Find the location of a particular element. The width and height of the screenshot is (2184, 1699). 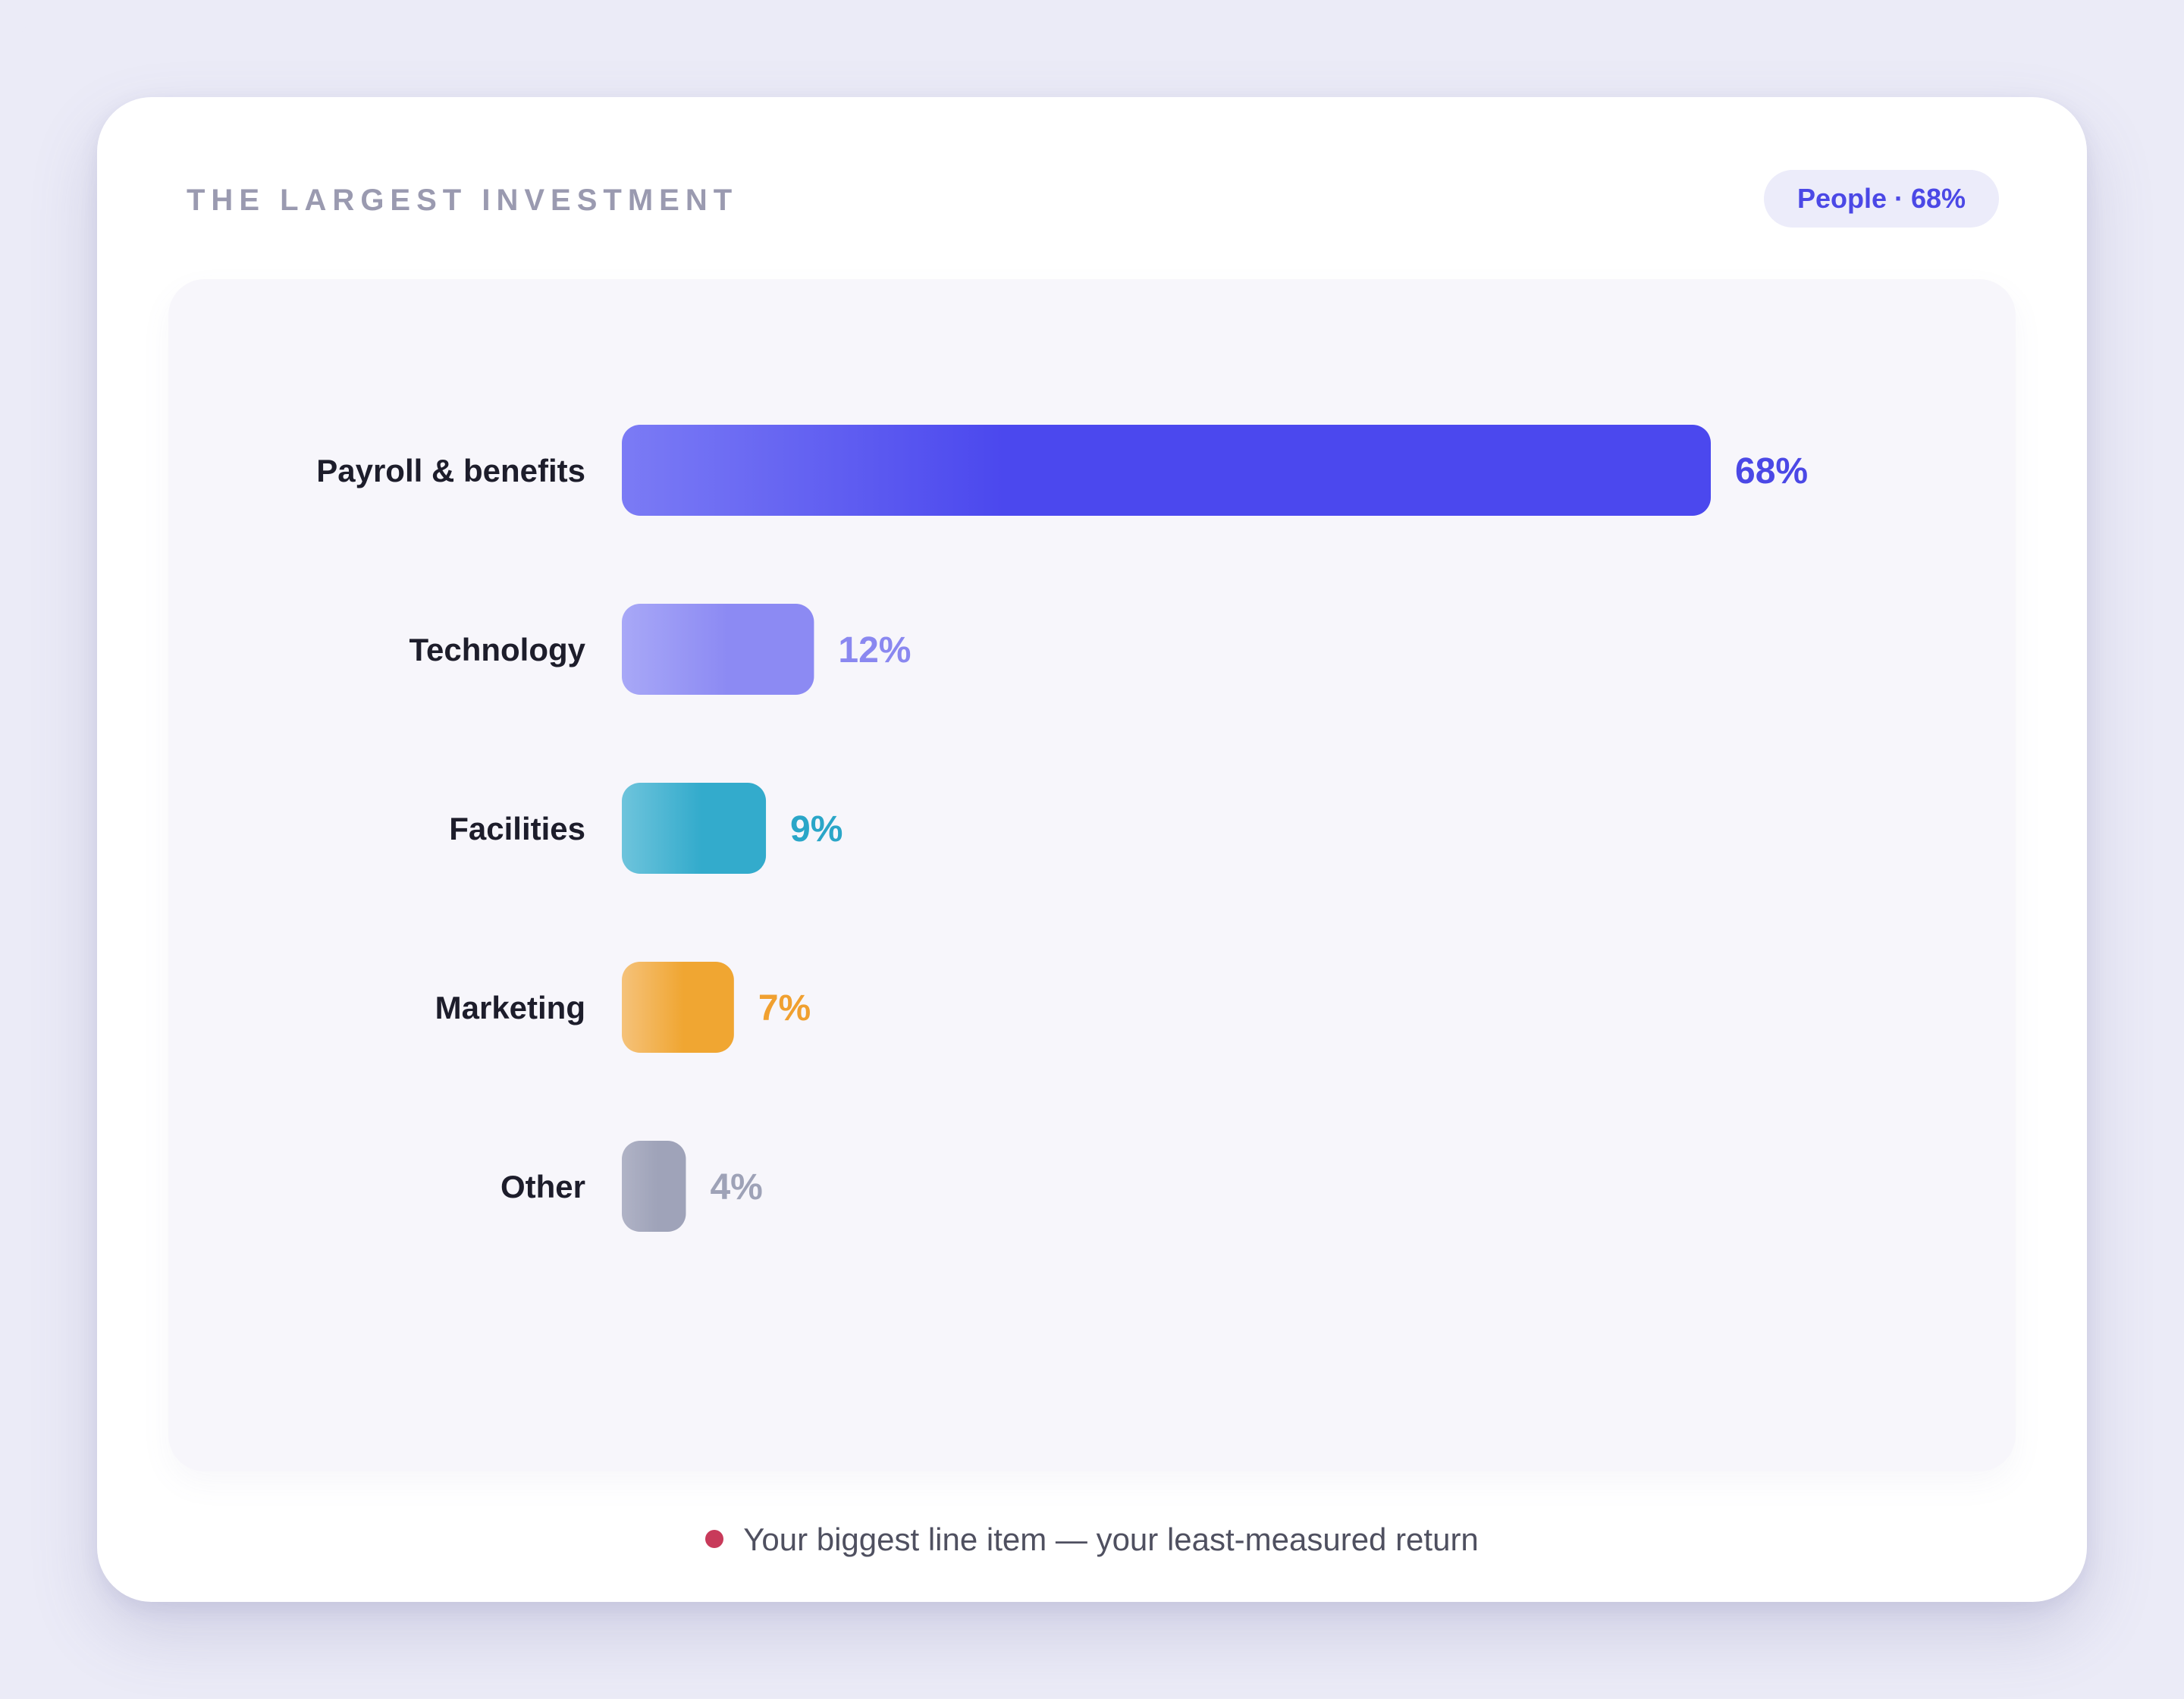

card-title: THE LARGEST INVESTMENT is located at coordinates (463, 200).